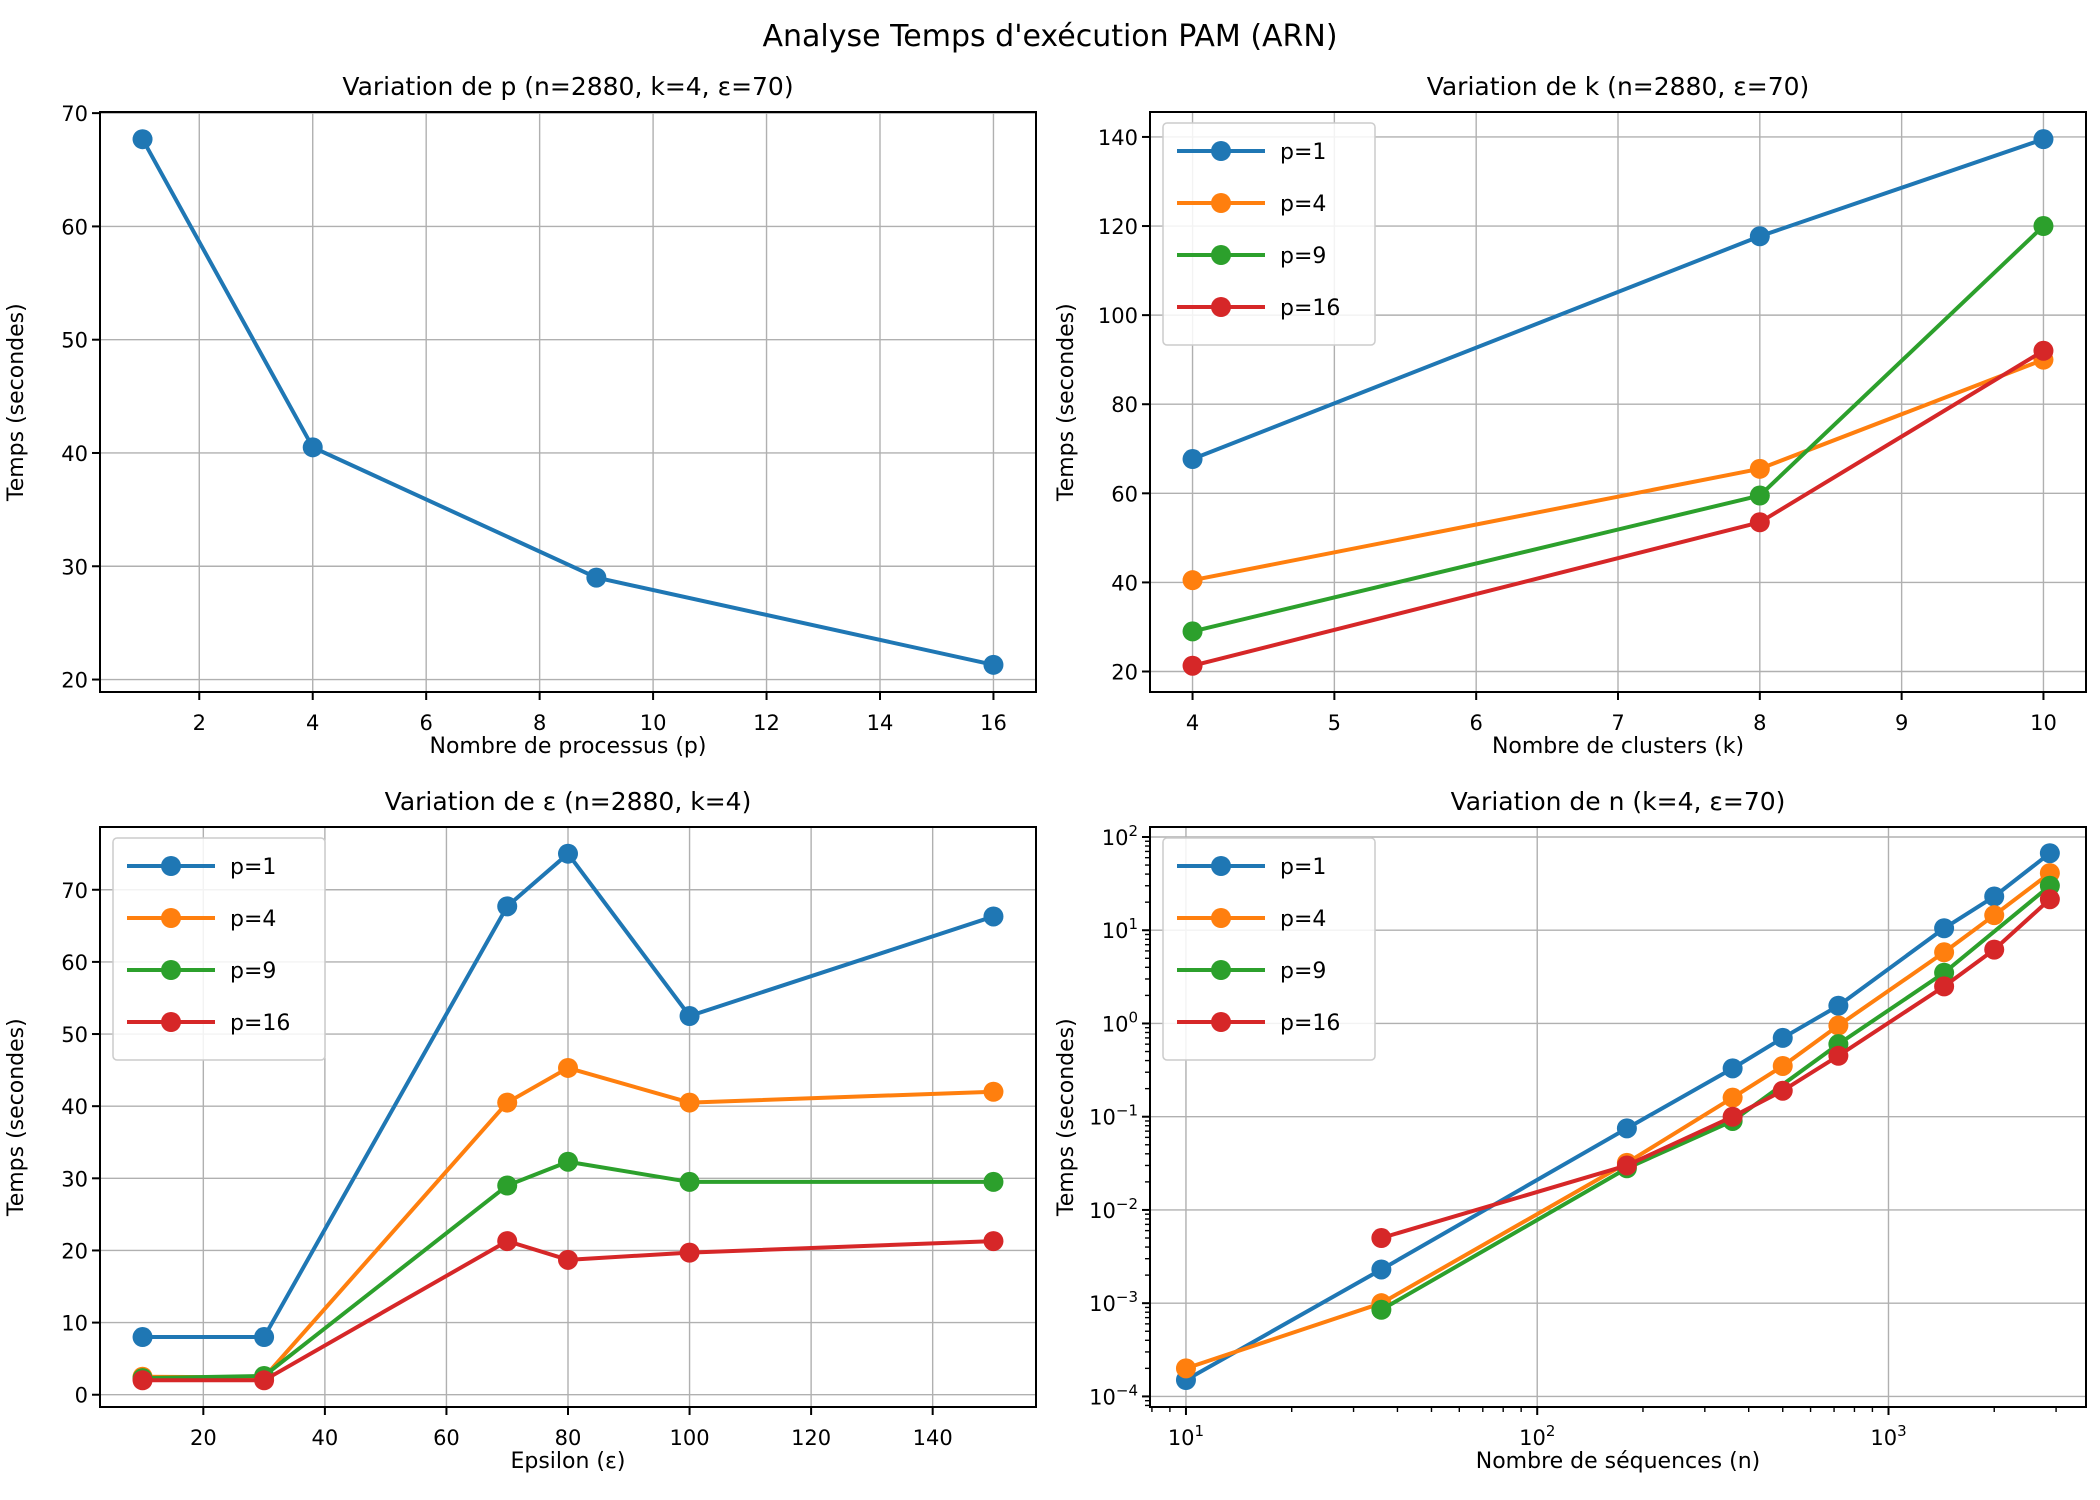 This screenshot has width=2100, height=1500. What do you see at coordinates (1118, 227) in the screenshot?
I see `y-tick-label: 120` at bounding box center [1118, 227].